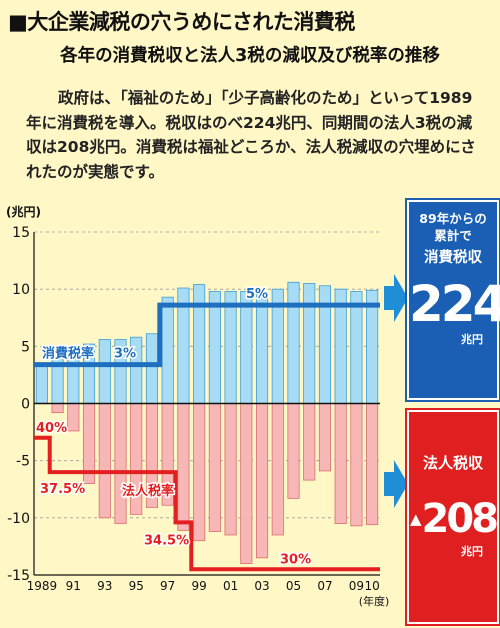 Image resolution: width=500 pixels, height=628 pixels. What do you see at coordinates (41, 384) in the screenshot?
I see `consumption-bar-1989` at bounding box center [41, 384].